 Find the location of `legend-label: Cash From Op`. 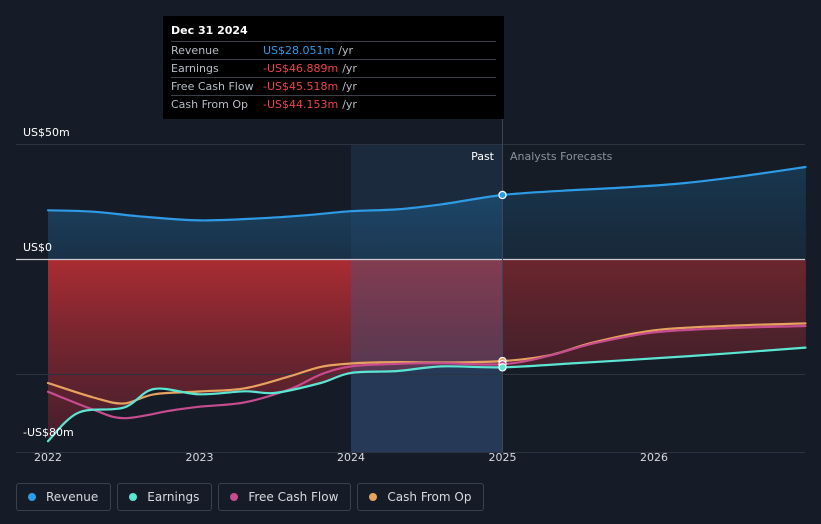

legend-label: Cash From Op is located at coordinates (429, 497).